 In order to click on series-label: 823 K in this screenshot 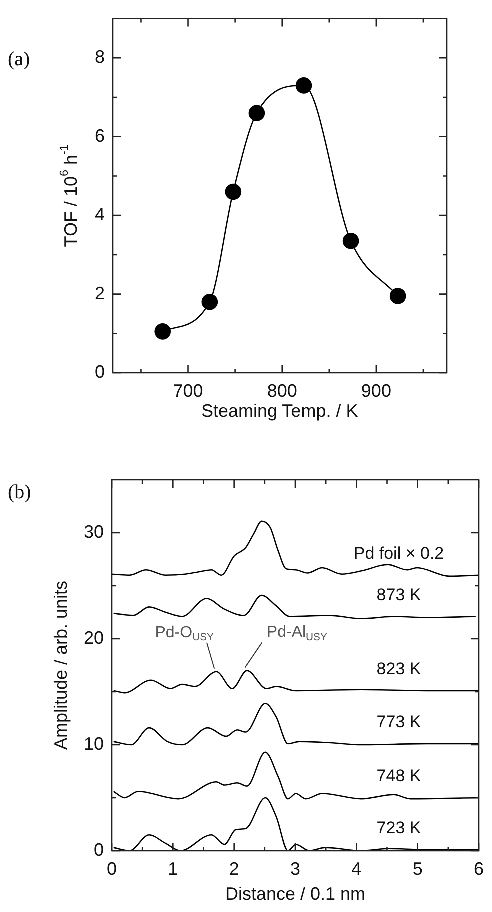, I will do `click(399, 669)`.